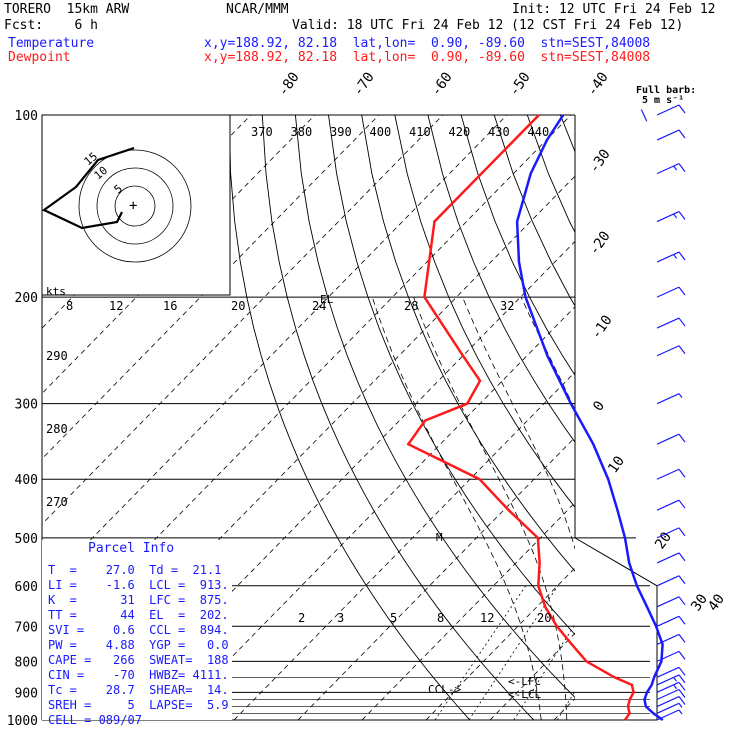 The height and width of the screenshot is (740, 740). I want to click on mixing-ratio-line, so click(544, 671).